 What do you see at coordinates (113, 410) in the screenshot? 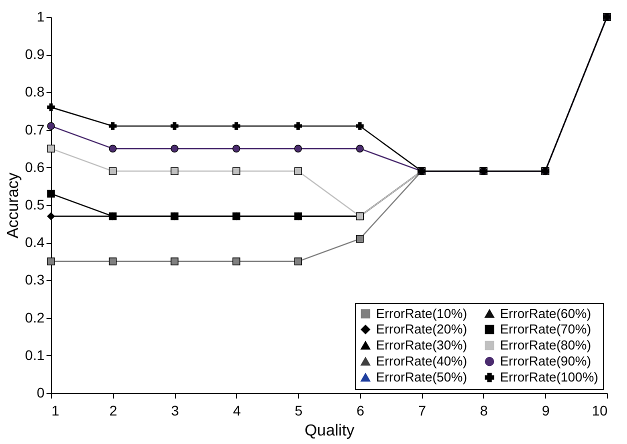
I see `x-tick-label: 2` at bounding box center [113, 410].